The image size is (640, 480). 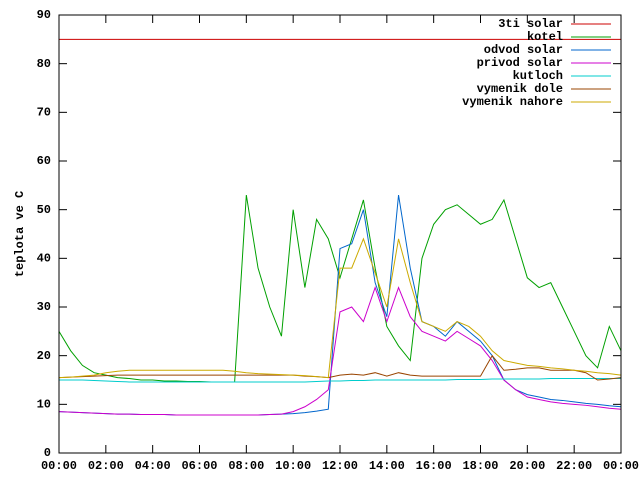 I want to click on y-tick-label: 10, so click(x=44, y=405).